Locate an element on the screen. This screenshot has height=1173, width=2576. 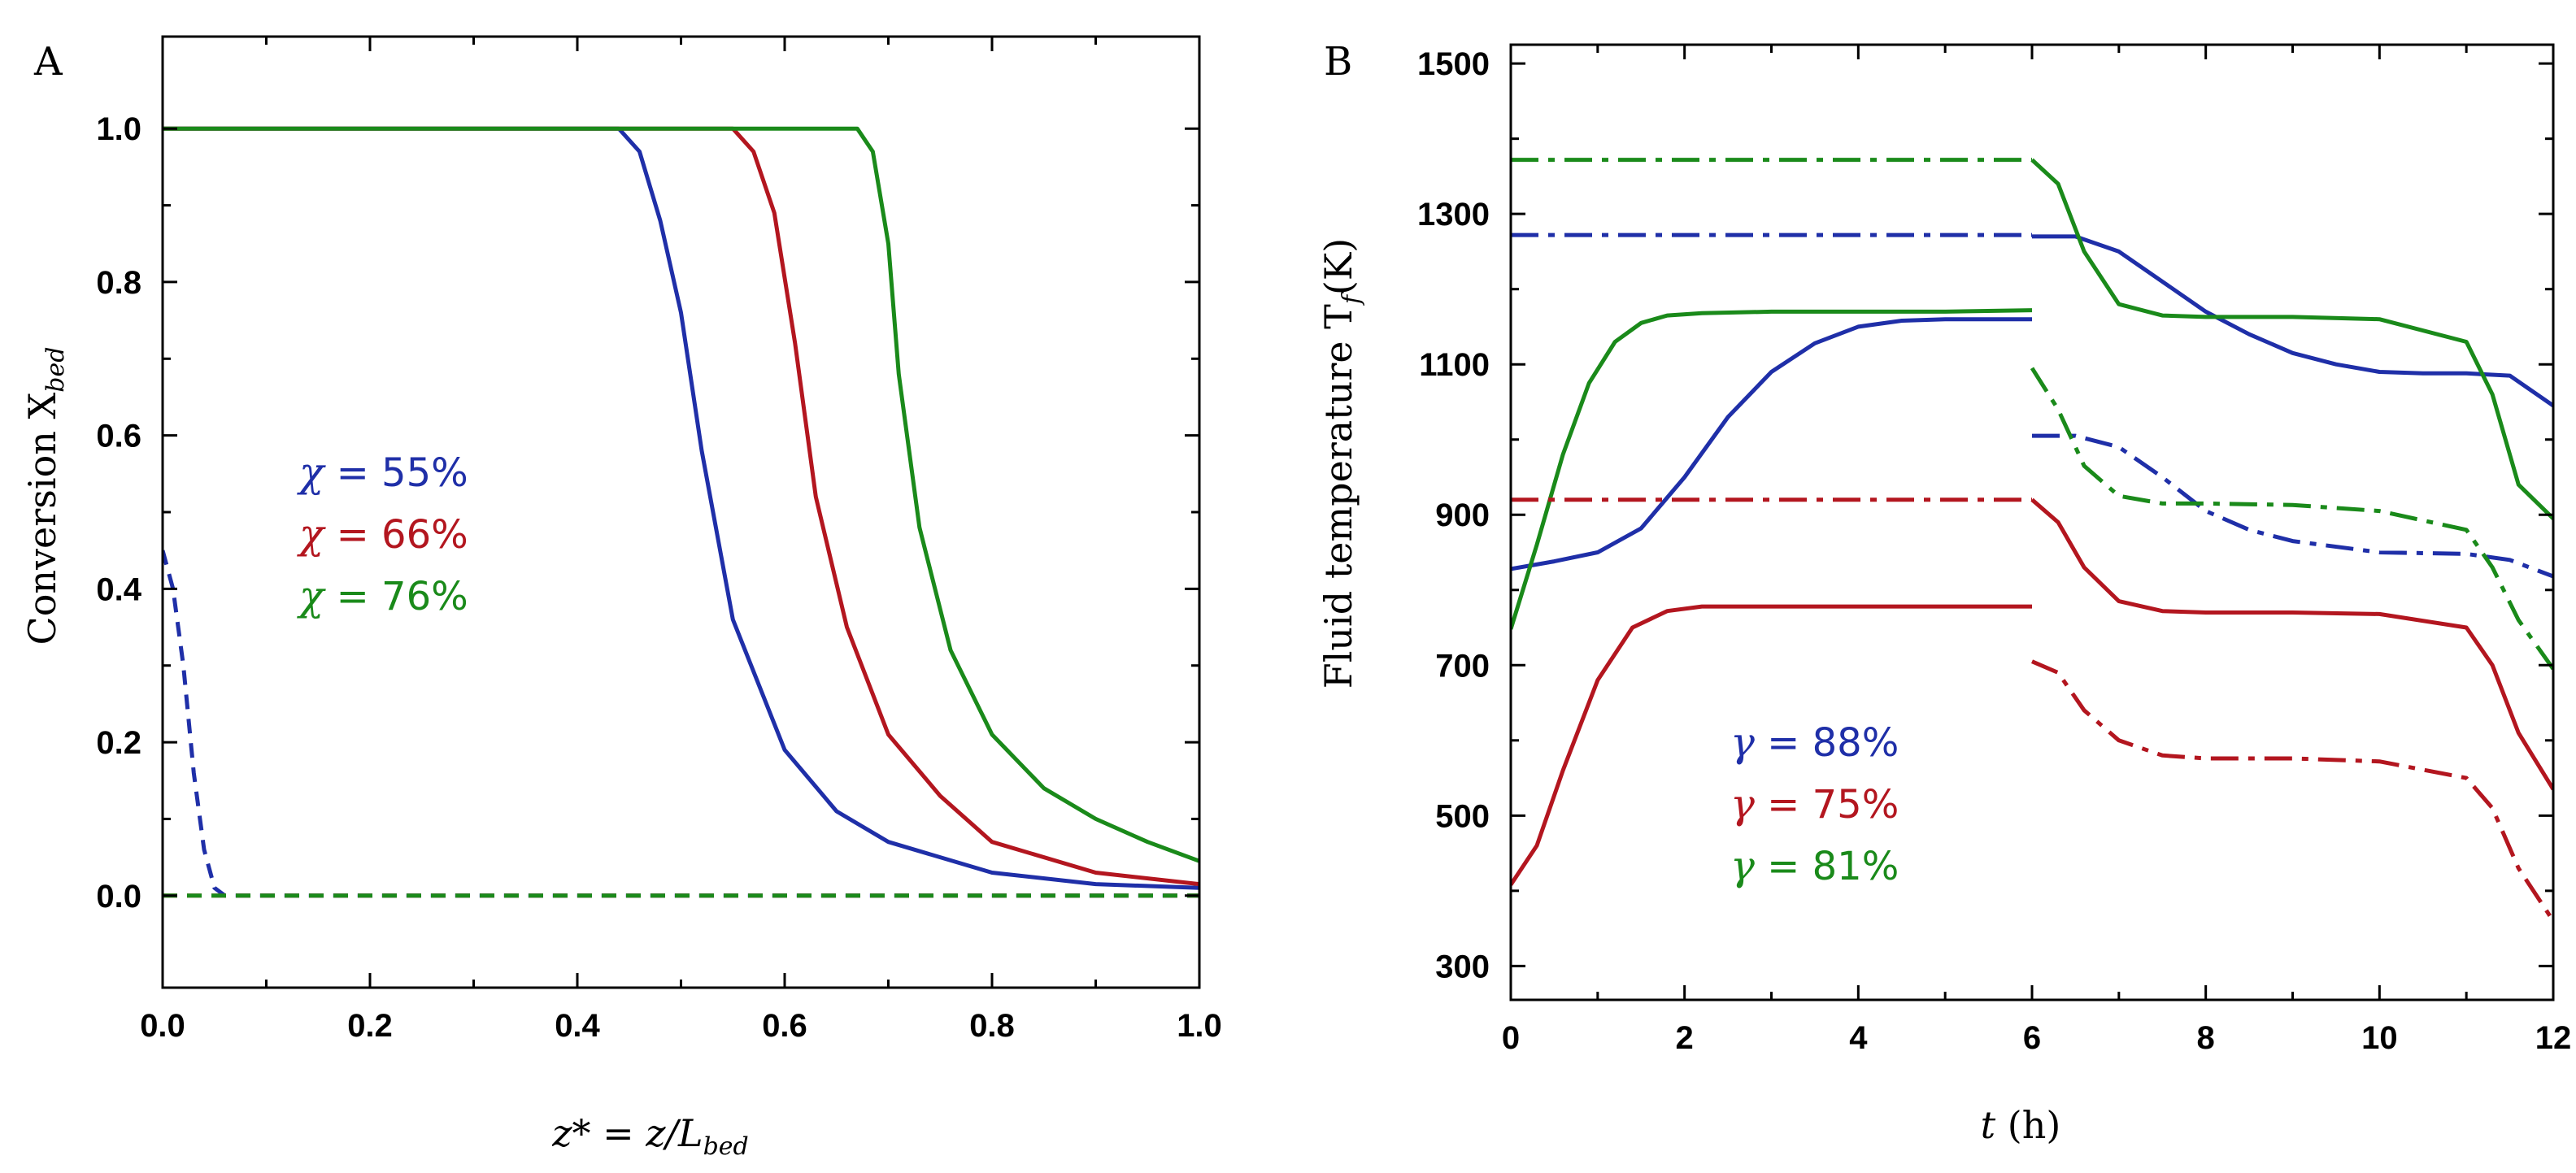
x-tick-label: 0.6 is located at coordinates (784, 1026).